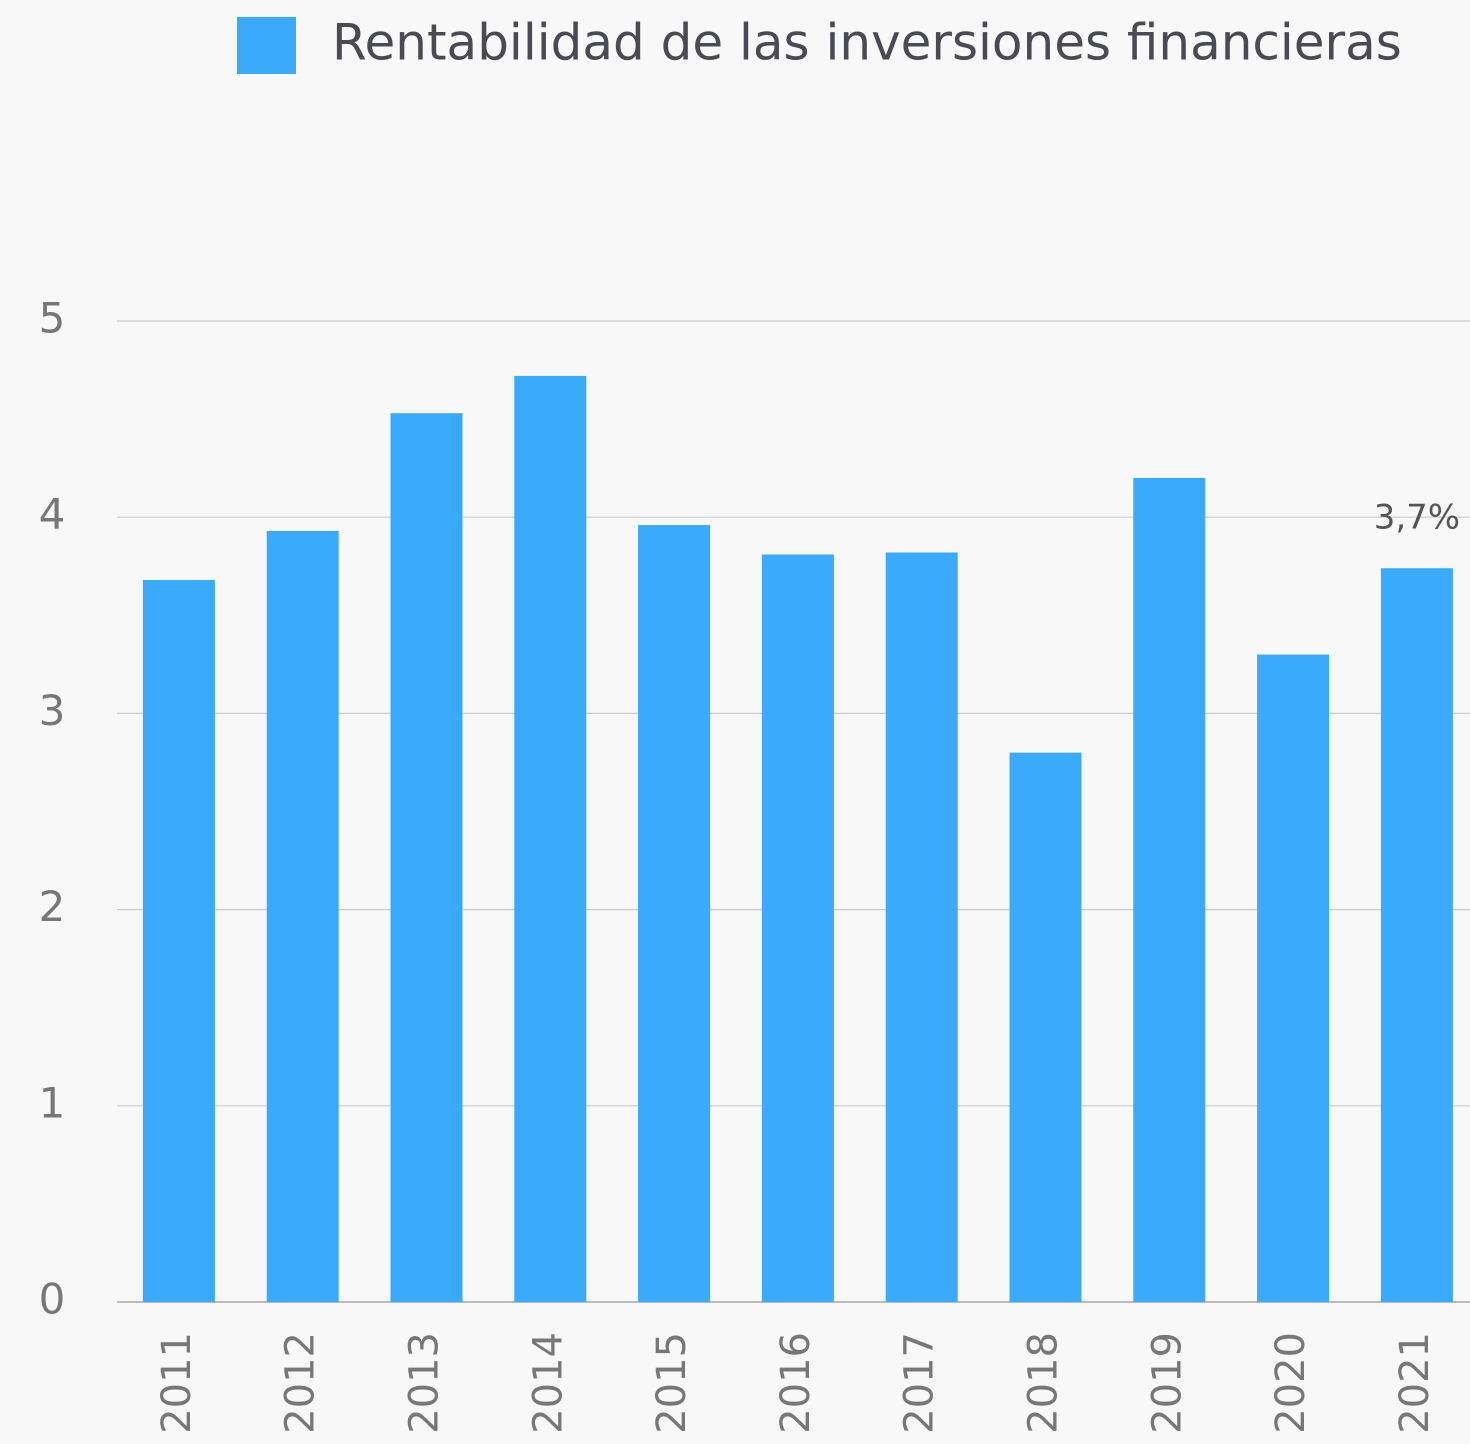 The height and width of the screenshot is (1444, 1470). I want to click on y-tick-label: 2, so click(52, 906).